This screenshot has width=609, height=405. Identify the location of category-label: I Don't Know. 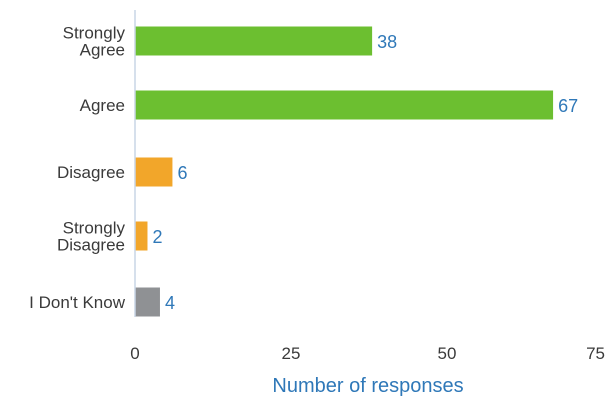
(77, 302).